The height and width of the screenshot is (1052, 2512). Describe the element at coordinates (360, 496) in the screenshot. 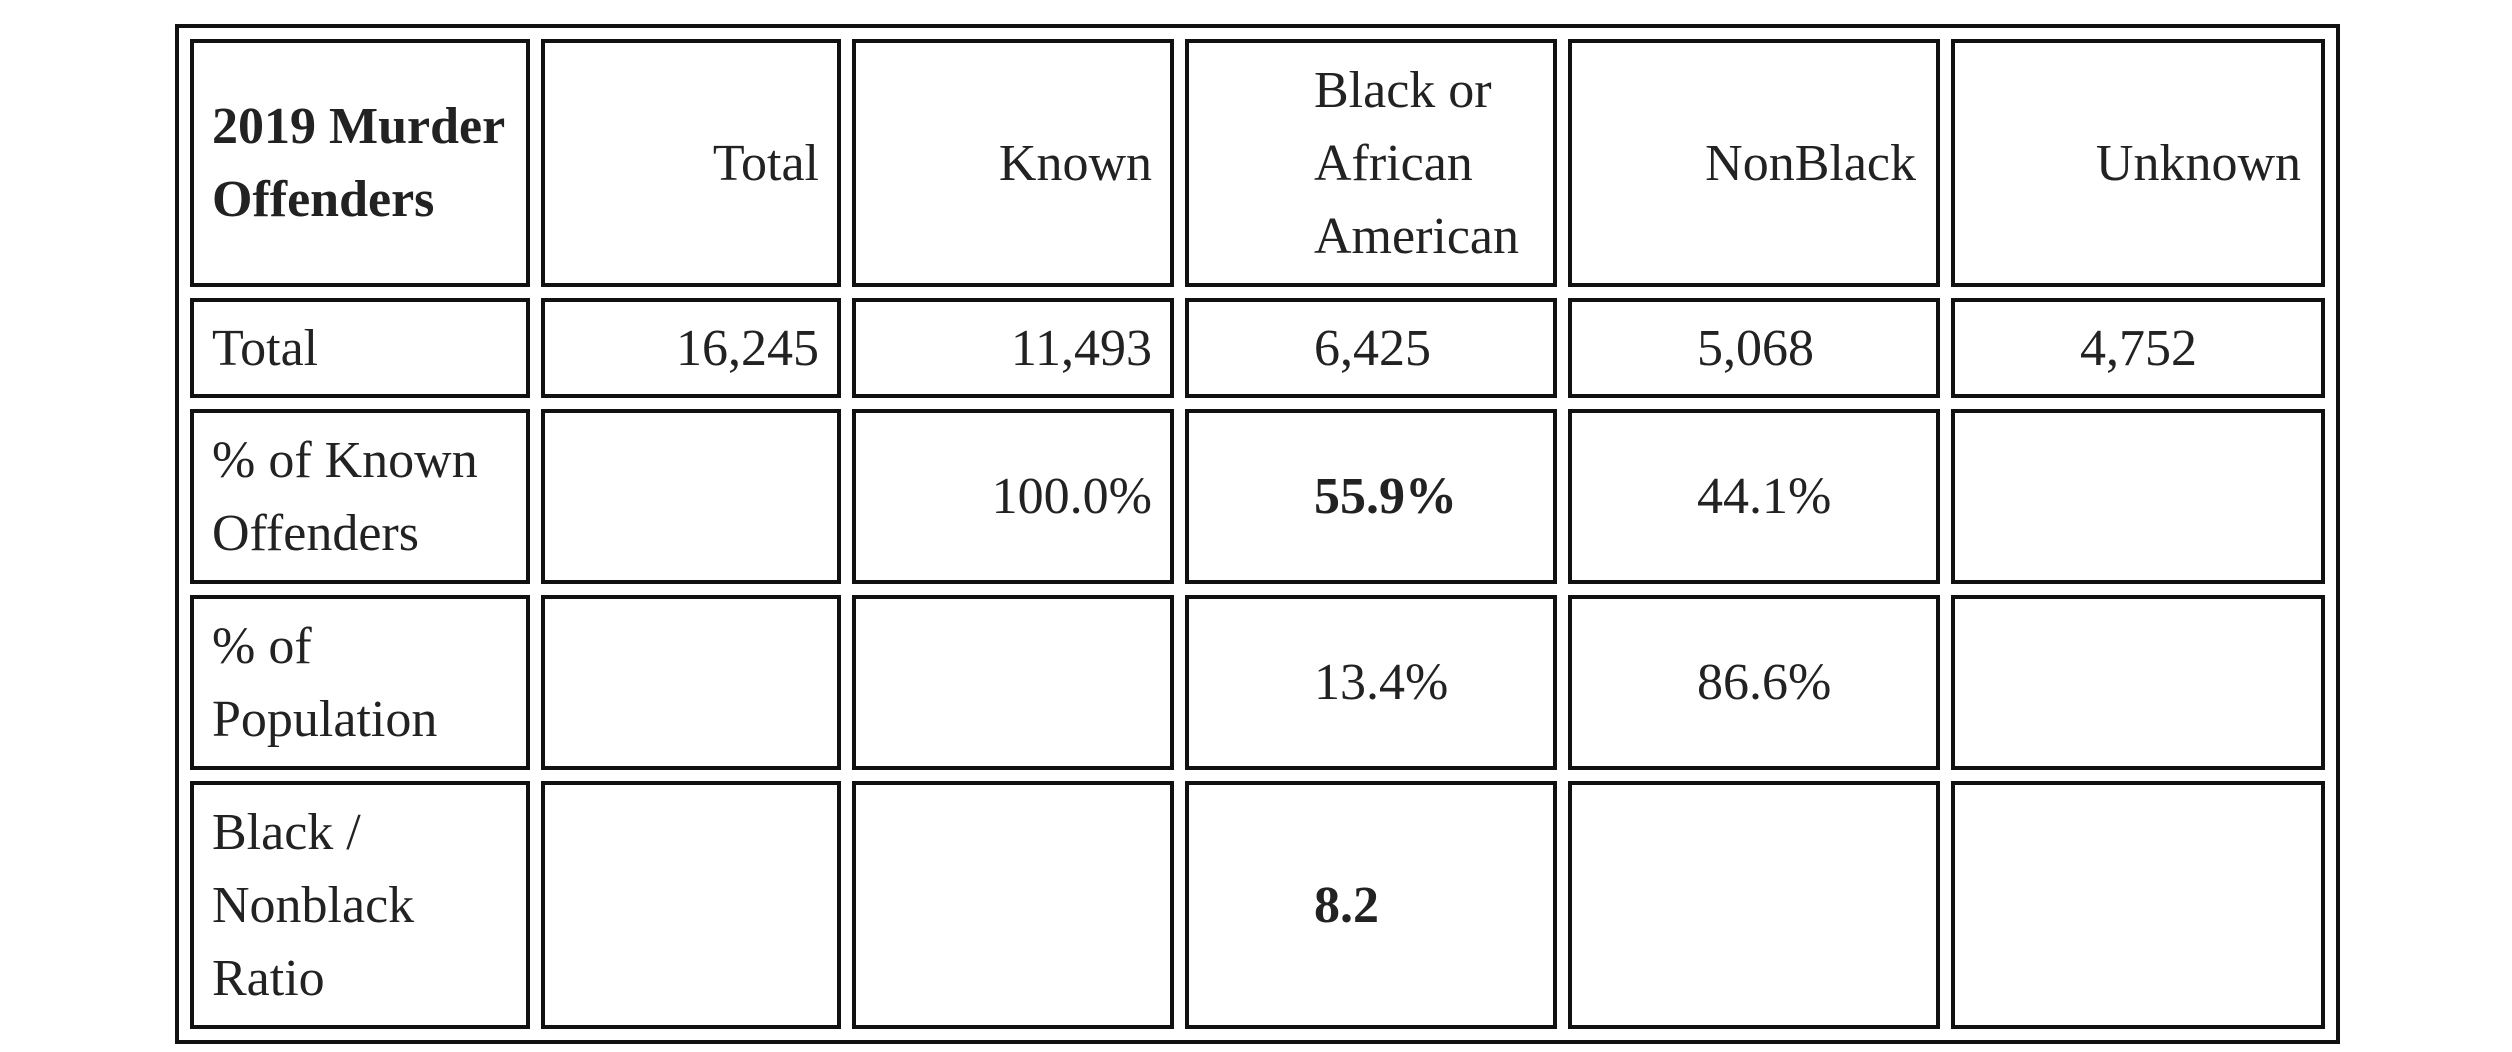

I see `cell: % of Known Offenders` at that location.